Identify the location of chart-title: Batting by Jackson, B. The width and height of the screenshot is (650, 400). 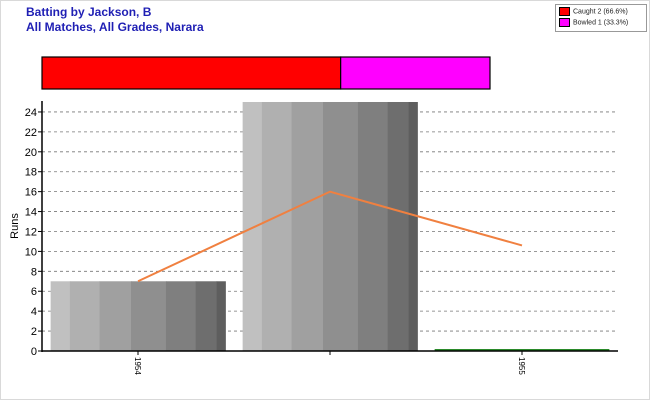
(89, 12).